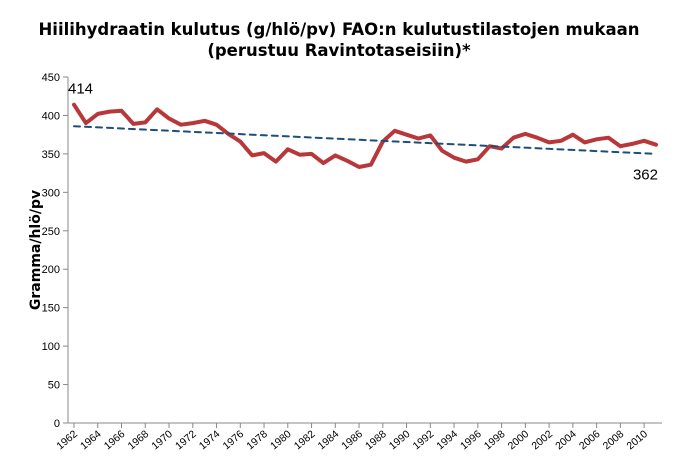  Describe the element at coordinates (51, 155) in the screenshot. I see `y-tick-label: 350` at that location.